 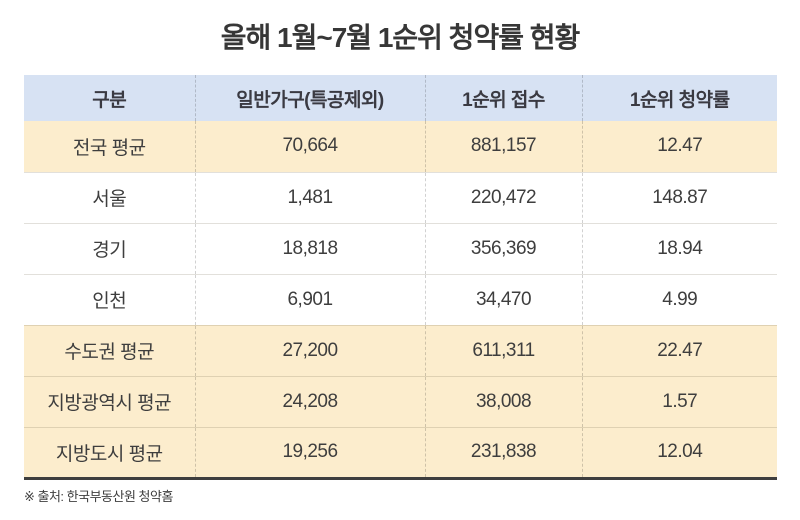 What do you see at coordinates (109, 452) in the screenshot?
I see `table-cell: 지방도시 평균` at bounding box center [109, 452].